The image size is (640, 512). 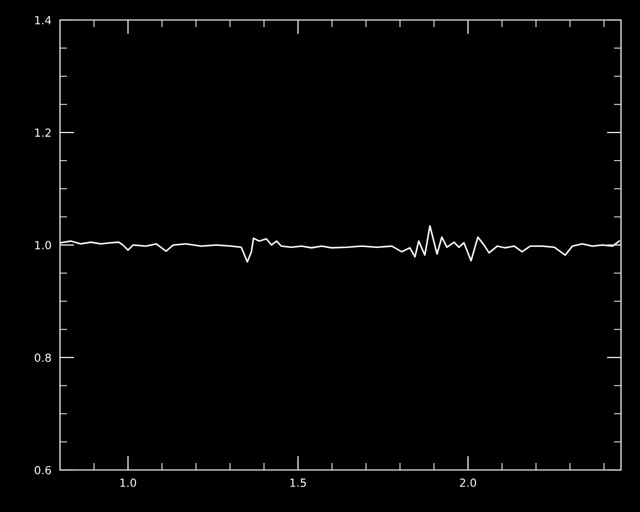 I want to click on y-tick-label: 0.8, so click(x=42, y=357).